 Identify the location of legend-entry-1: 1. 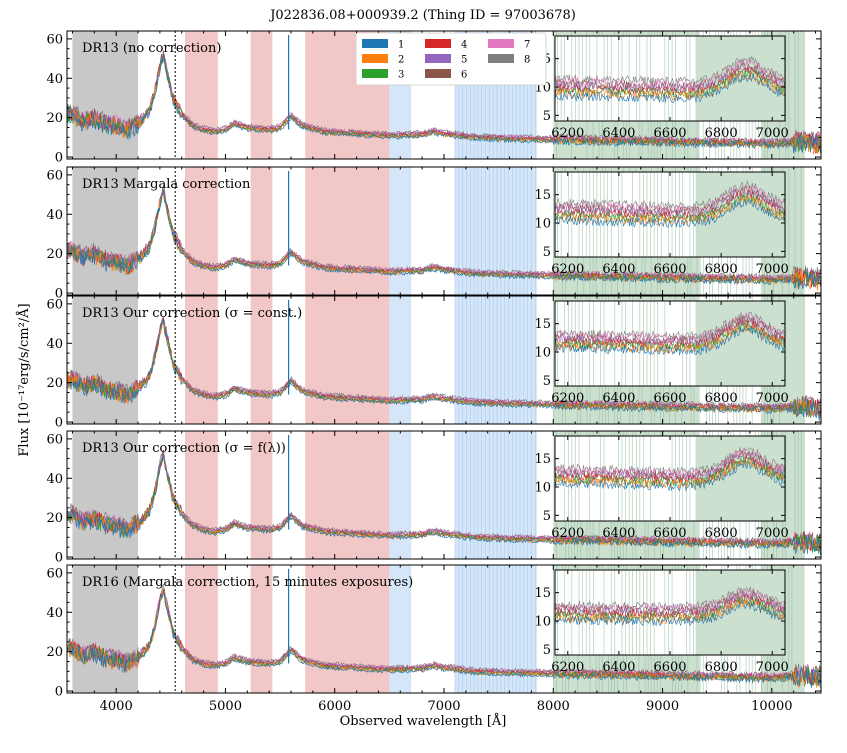
(401, 45).